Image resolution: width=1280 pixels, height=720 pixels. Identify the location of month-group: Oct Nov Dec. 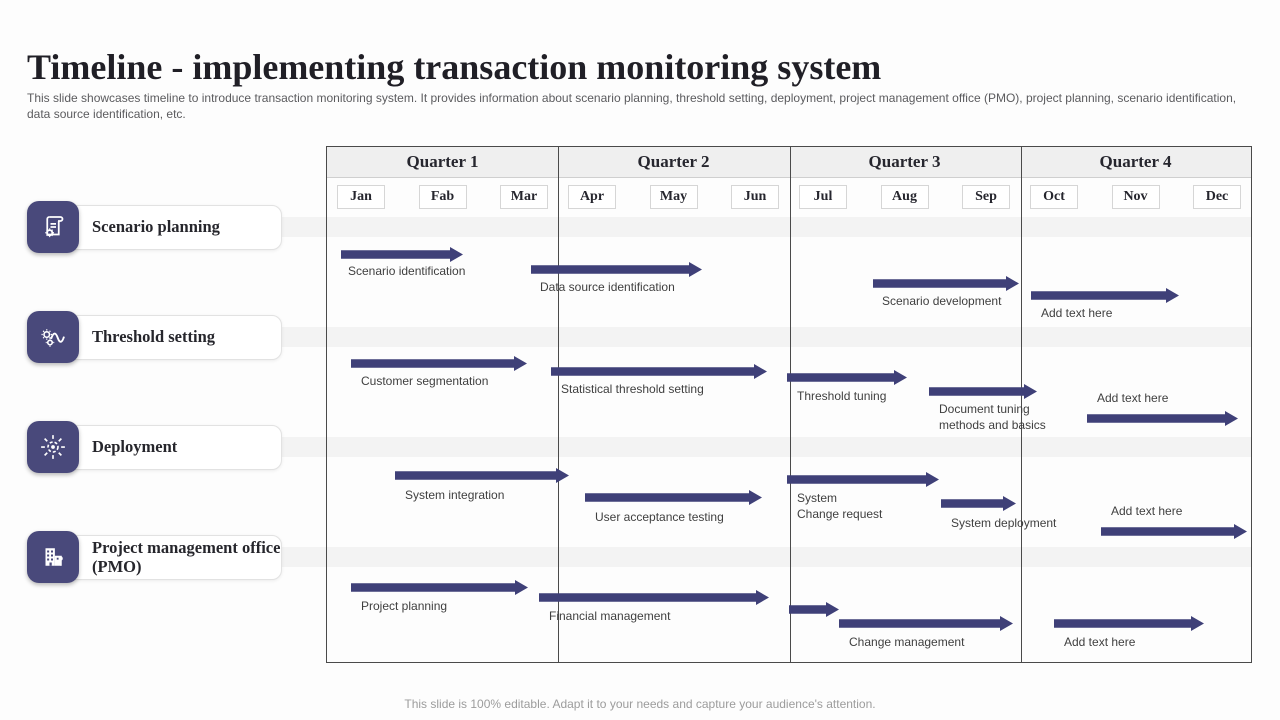
(1135, 196).